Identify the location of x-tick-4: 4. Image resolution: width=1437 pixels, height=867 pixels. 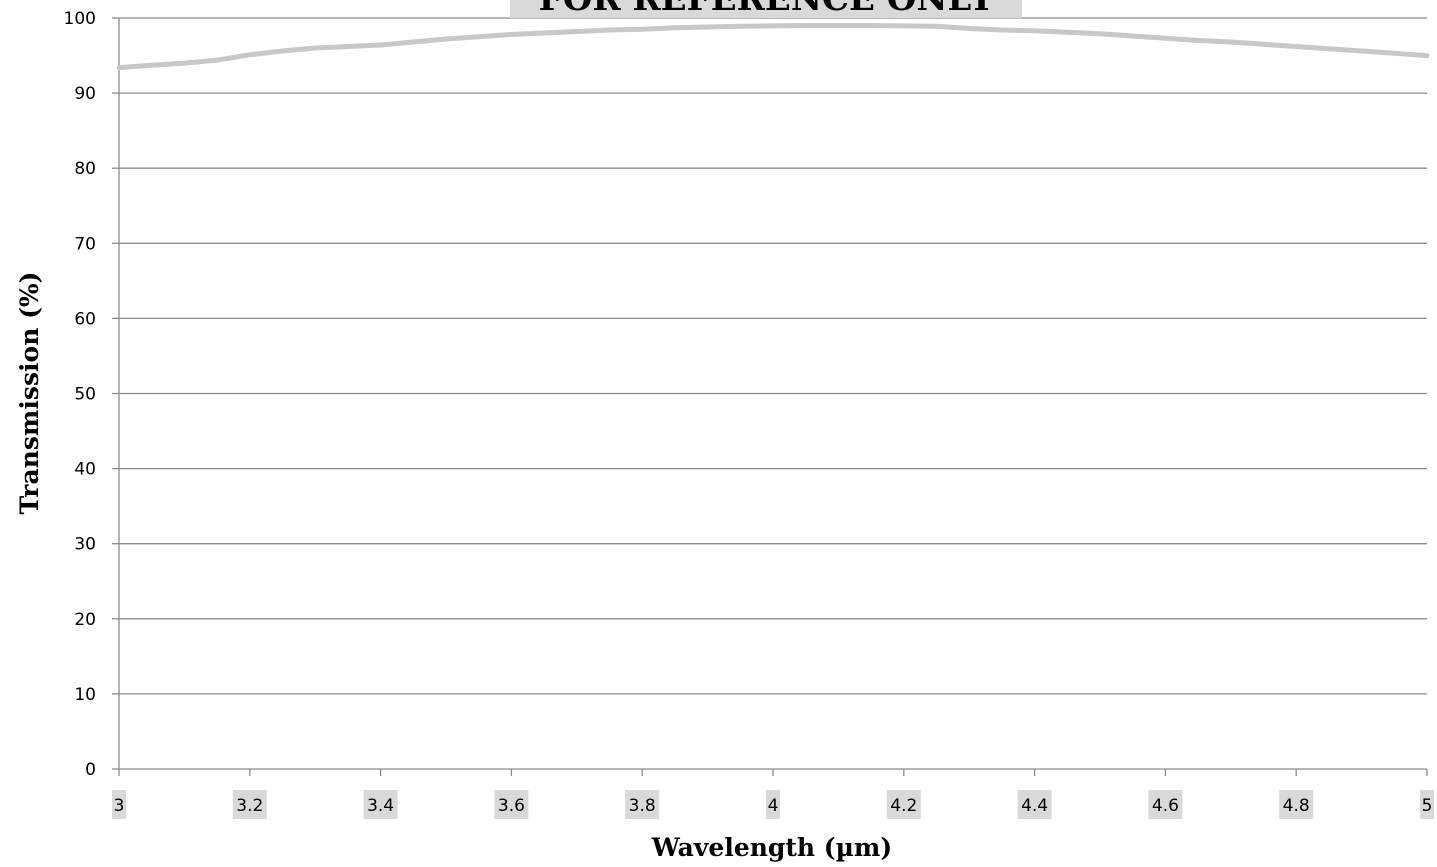
(773, 804).